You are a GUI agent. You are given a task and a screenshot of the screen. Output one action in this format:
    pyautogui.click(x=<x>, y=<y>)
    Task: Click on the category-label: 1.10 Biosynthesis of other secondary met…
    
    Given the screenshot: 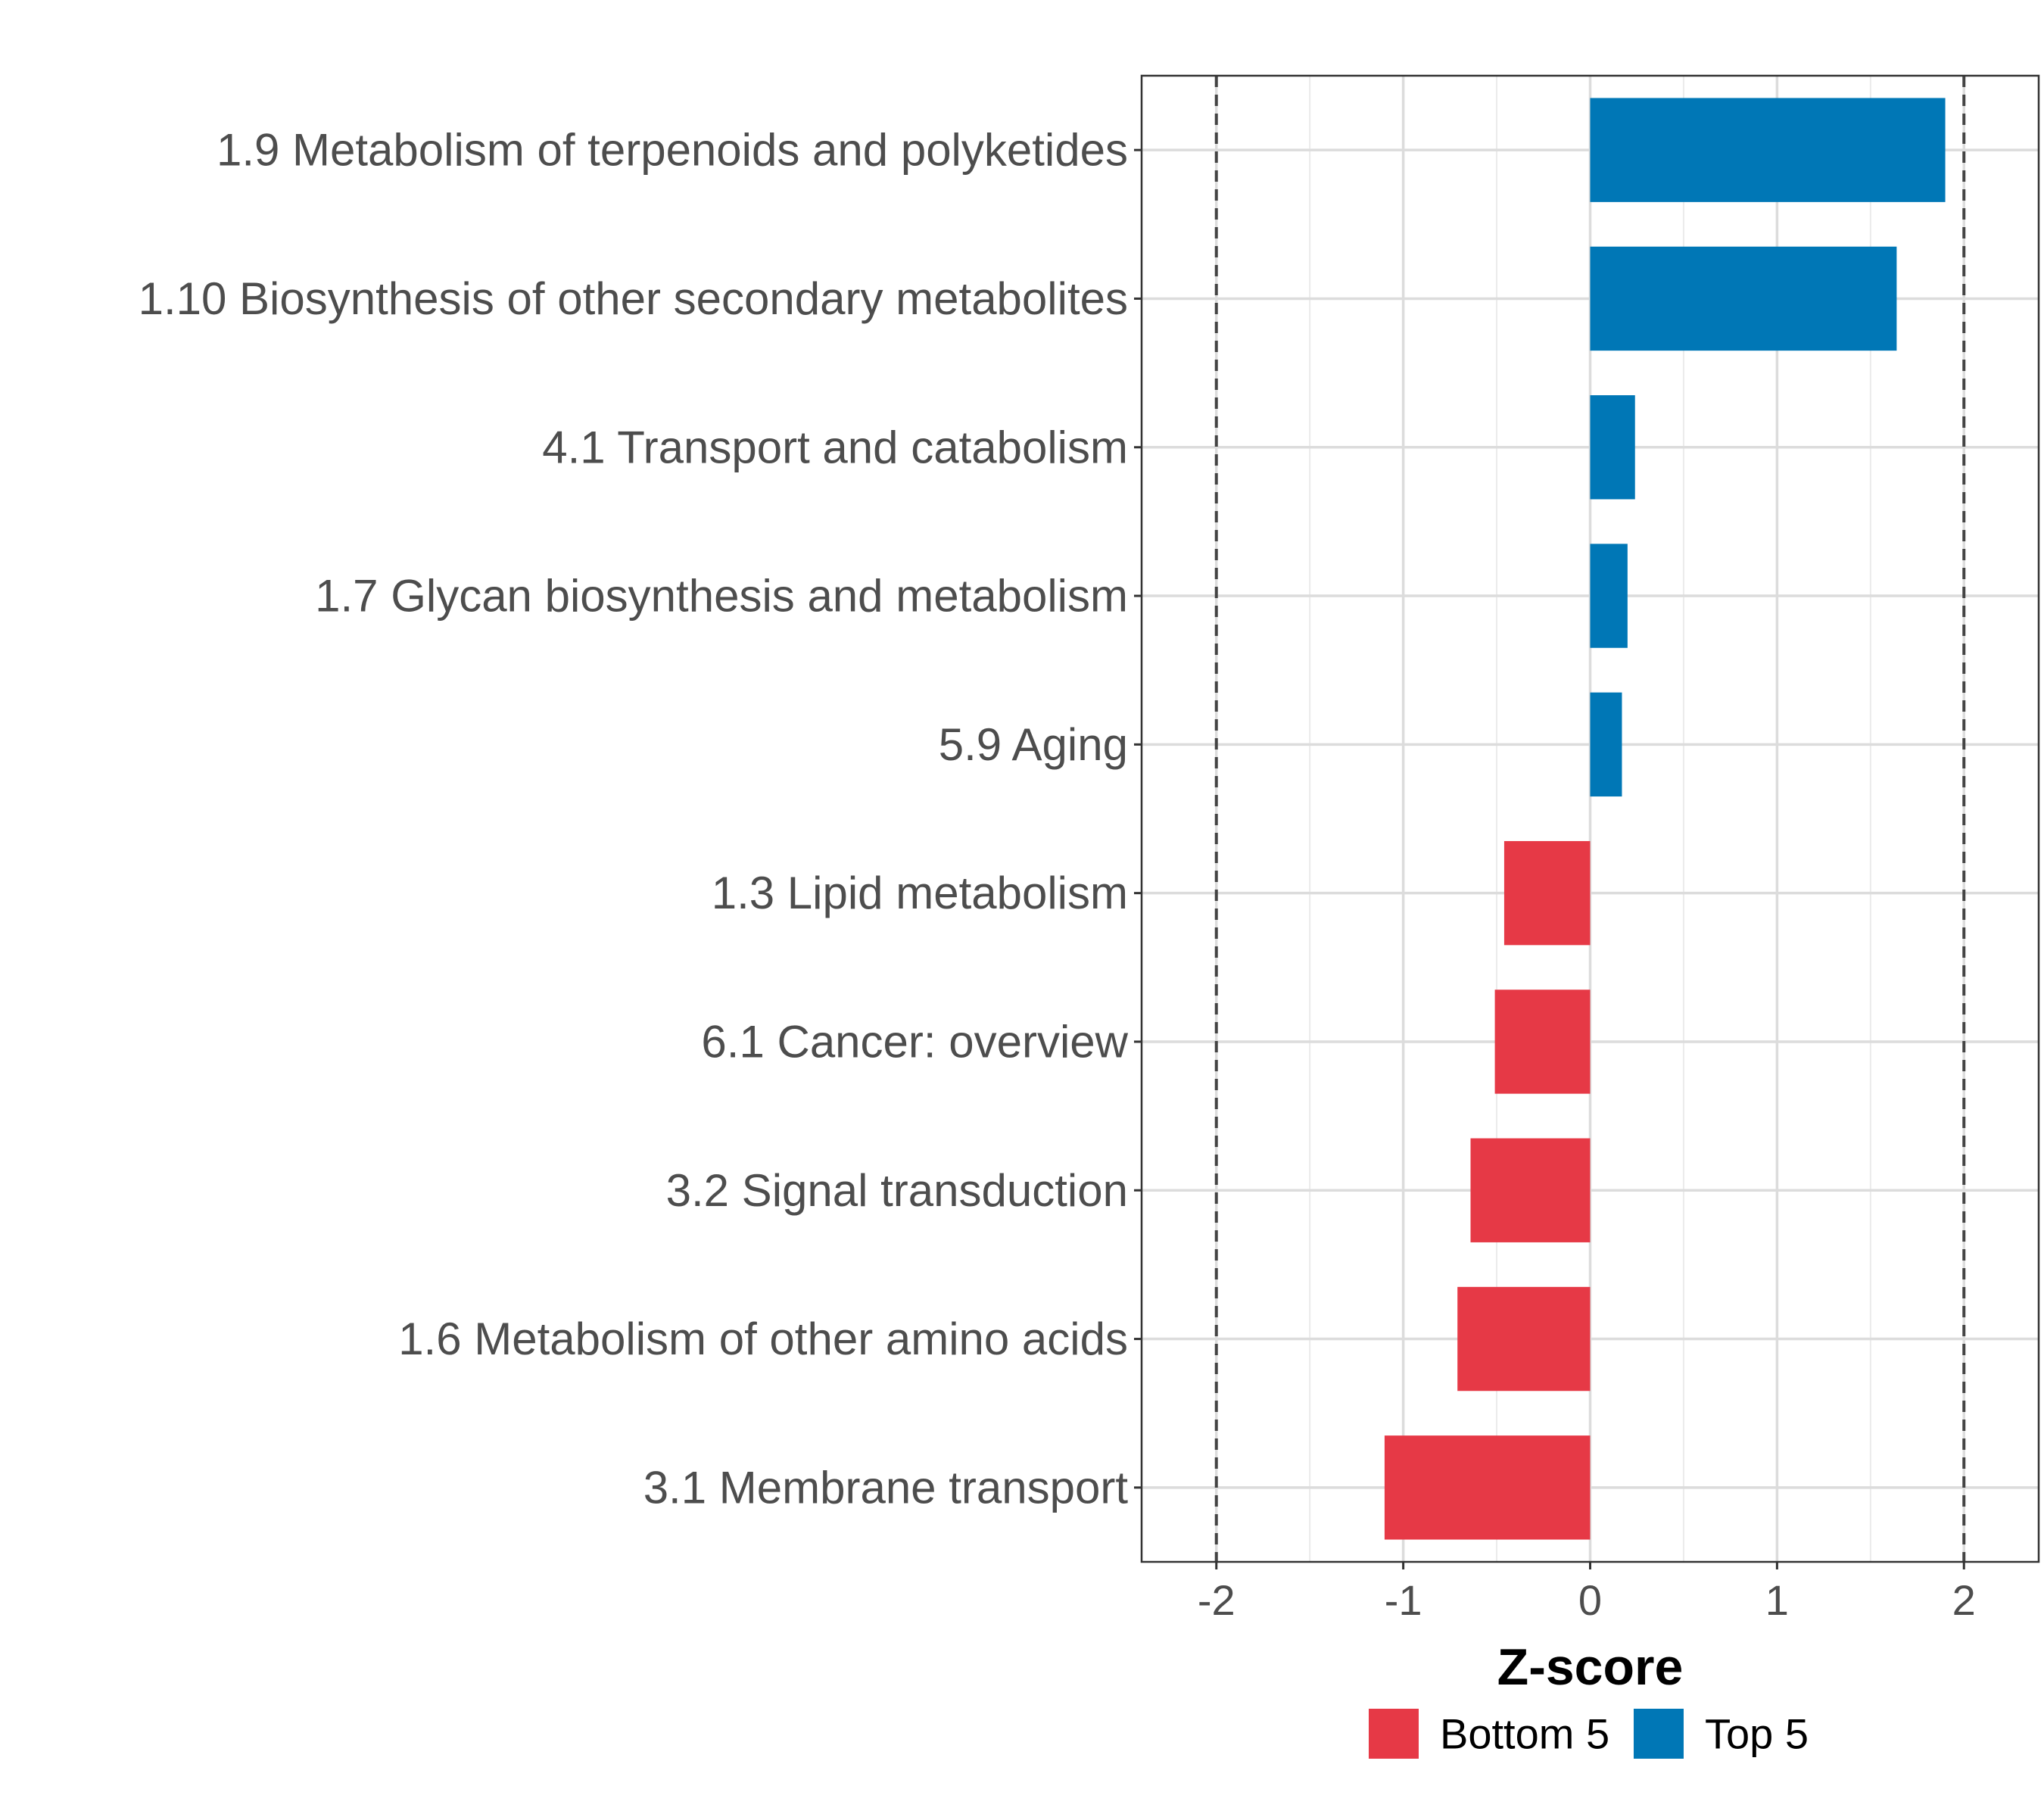 What is the action you would take?
    pyautogui.click(x=633, y=298)
    